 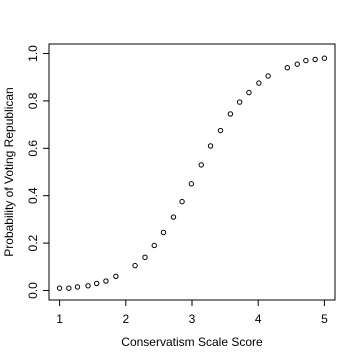 What do you see at coordinates (33, 100) in the screenshot?
I see `y-tick-label: 0.8` at bounding box center [33, 100].